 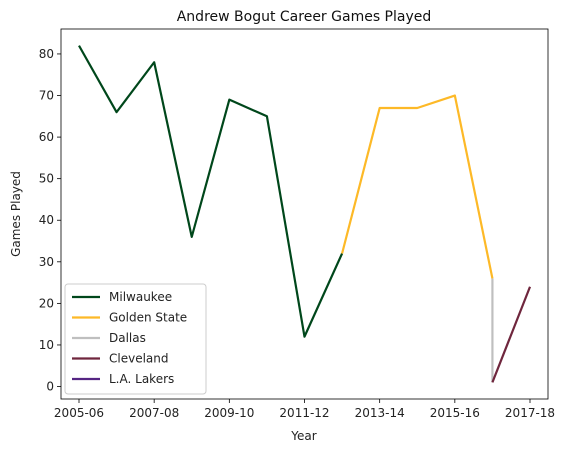 I want to click on y-tick-label: 80, so click(x=46, y=54).